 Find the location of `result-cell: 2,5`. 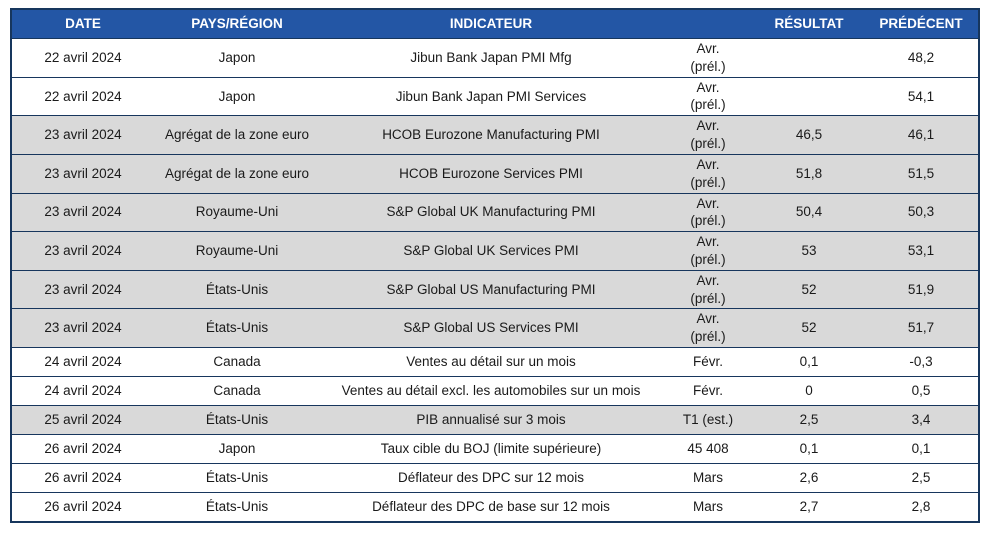

result-cell: 2,5 is located at coordinates (809, 420).